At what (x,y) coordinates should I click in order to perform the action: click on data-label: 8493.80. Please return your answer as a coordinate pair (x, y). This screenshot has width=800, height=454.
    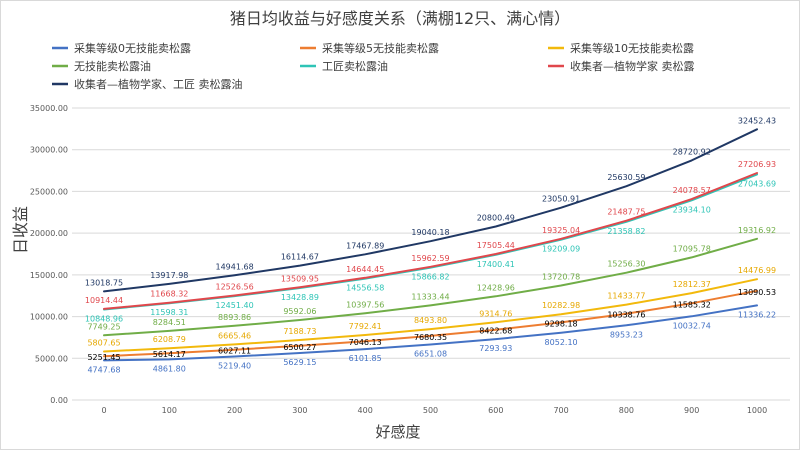
    Looking at the image, I should click on (430, 320).